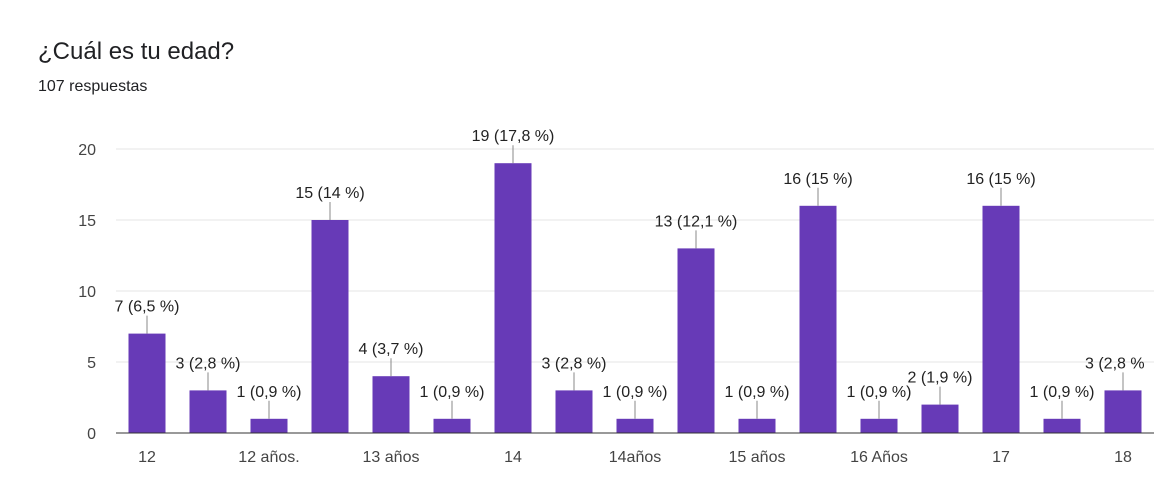  What do you see at coordinates (391, 349) in the screenshot?
I see `data-label: 4 (3,7 %)` at bounding box center [391, 349].